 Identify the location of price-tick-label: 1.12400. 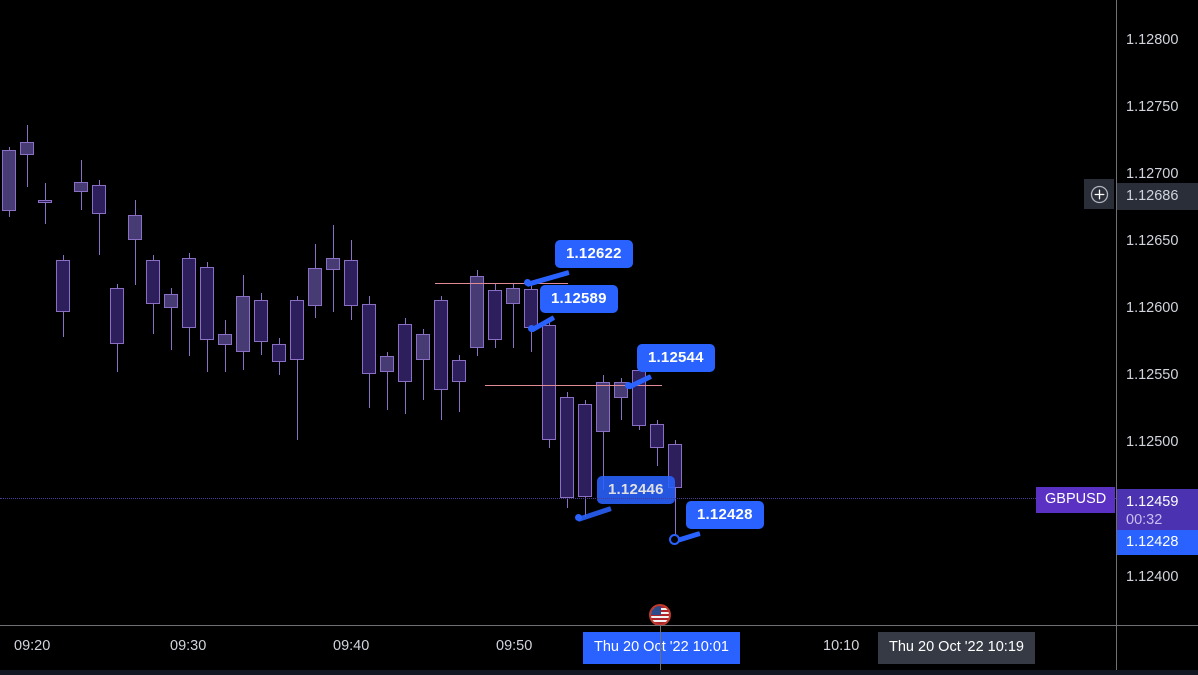
(1152, 577).